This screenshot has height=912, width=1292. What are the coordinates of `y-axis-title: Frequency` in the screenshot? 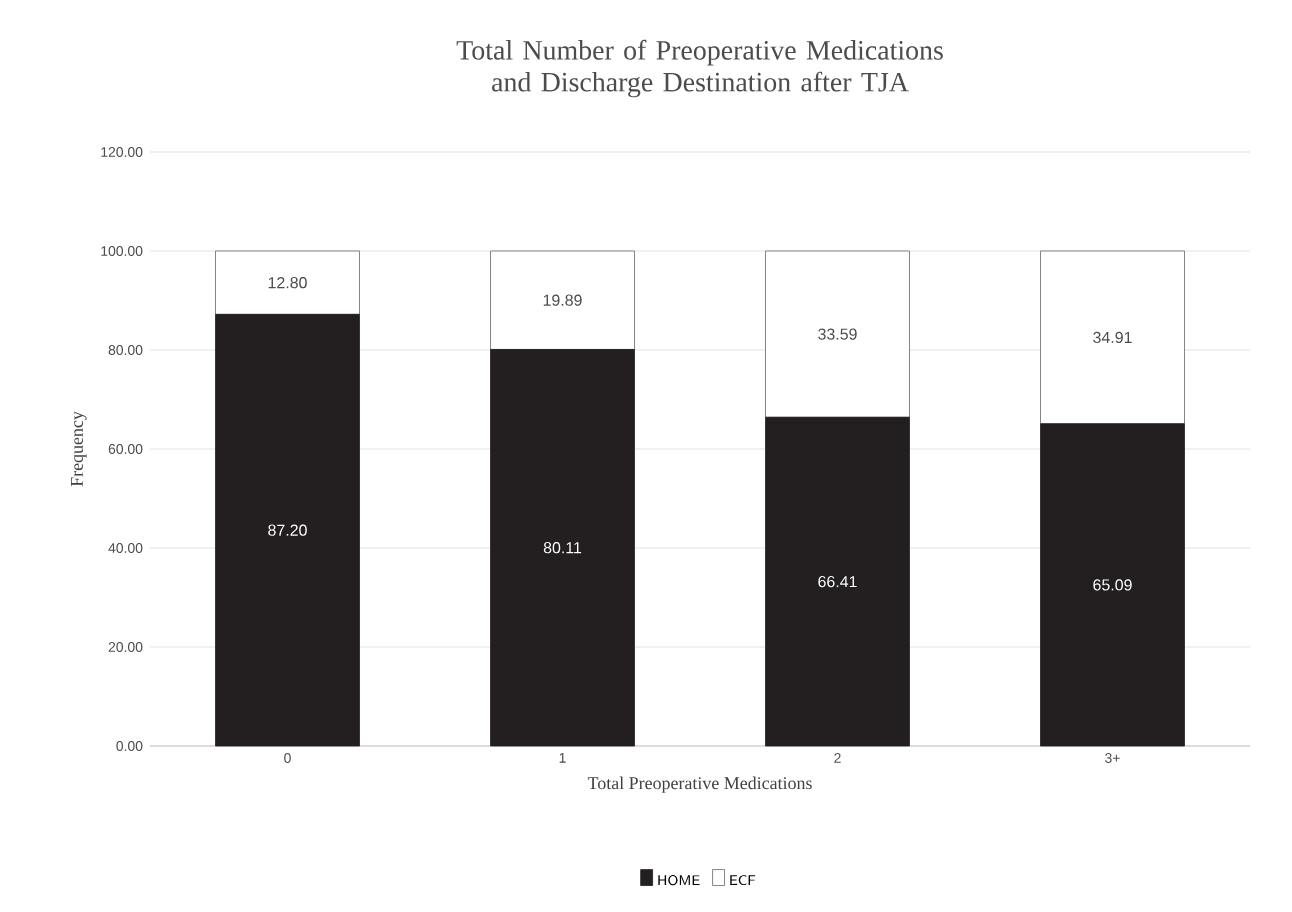 It's located at (79, 449).